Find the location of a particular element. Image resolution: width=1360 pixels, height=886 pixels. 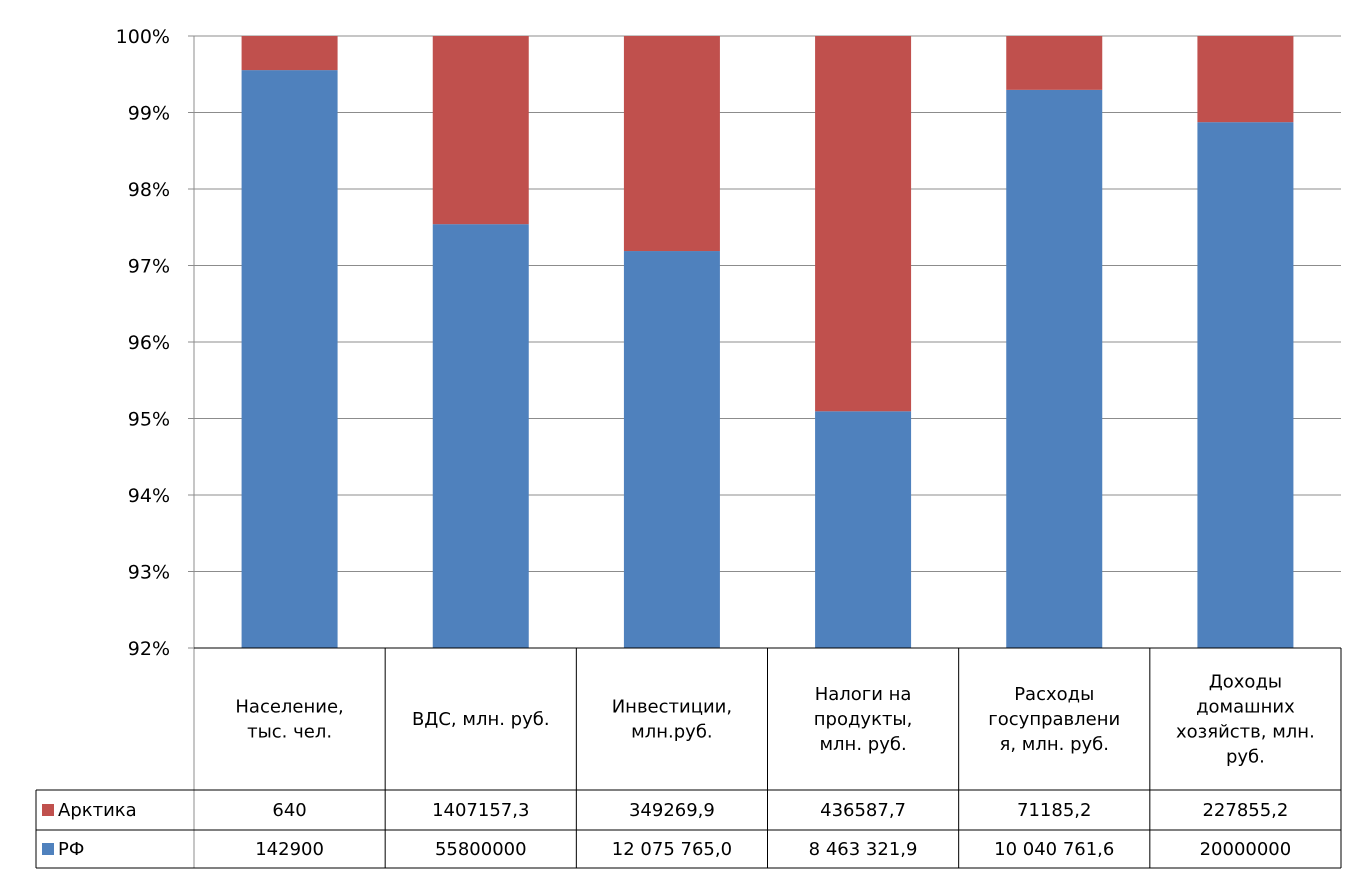

category-label: Население, тыс. чел. is located at coordinates (289, 720).